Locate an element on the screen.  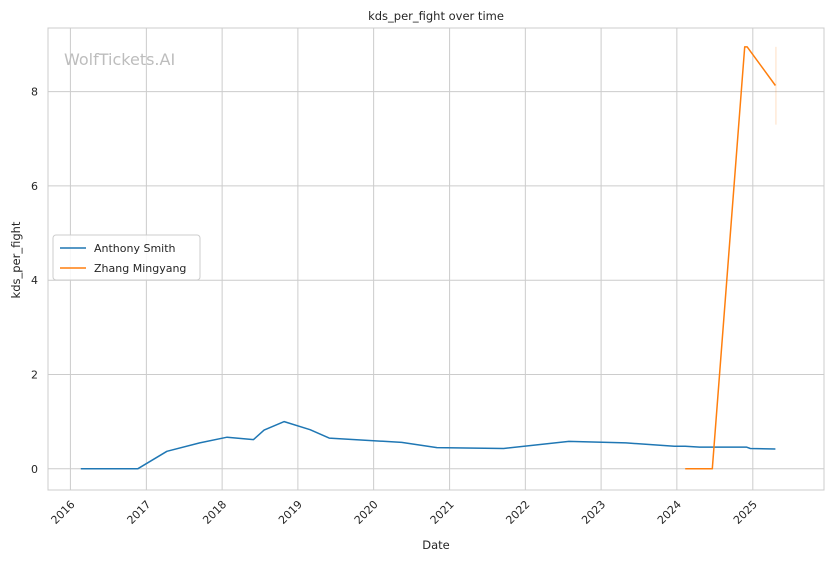
legend-entries: Anthony Smith Zhang Mingyang is located at coordinates (123, 258).